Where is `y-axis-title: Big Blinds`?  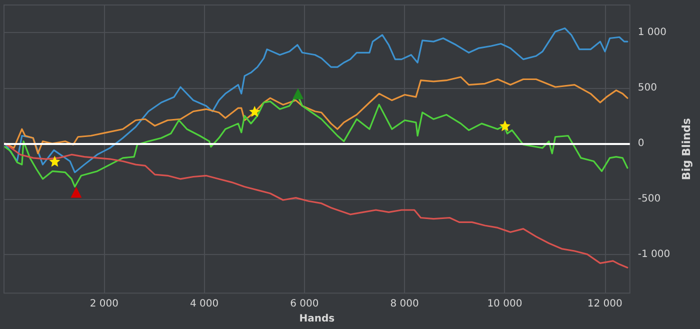 y-axis-title: Big Blinds is located at coordinates (686, 149).